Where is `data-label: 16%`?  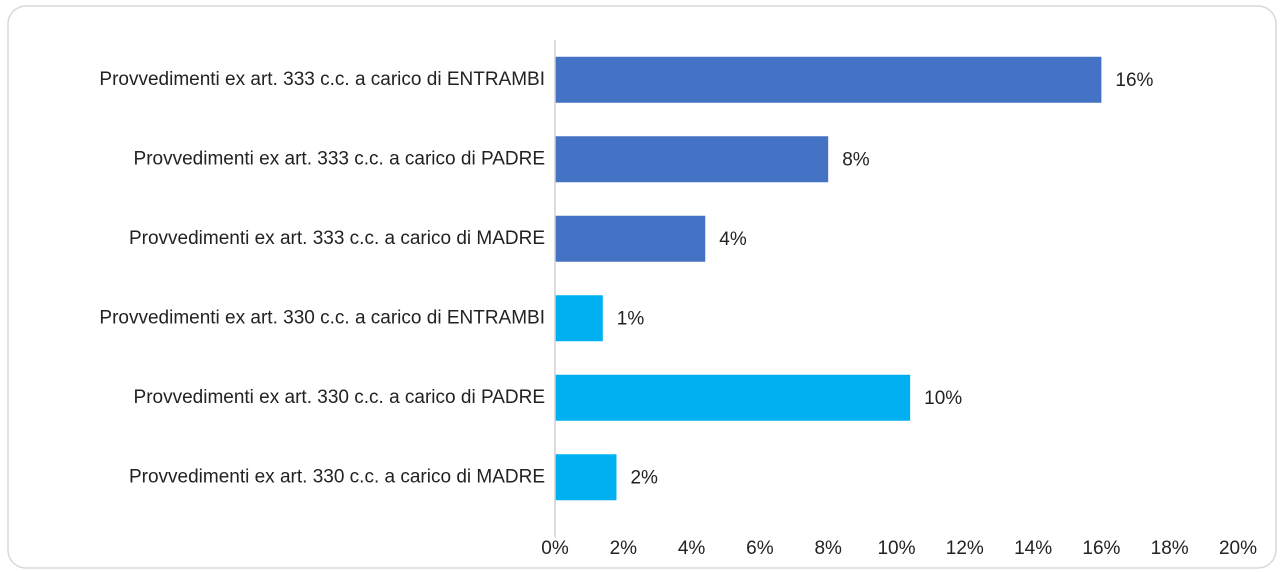
data-label: 16% is located at coordinates (1134, 80).